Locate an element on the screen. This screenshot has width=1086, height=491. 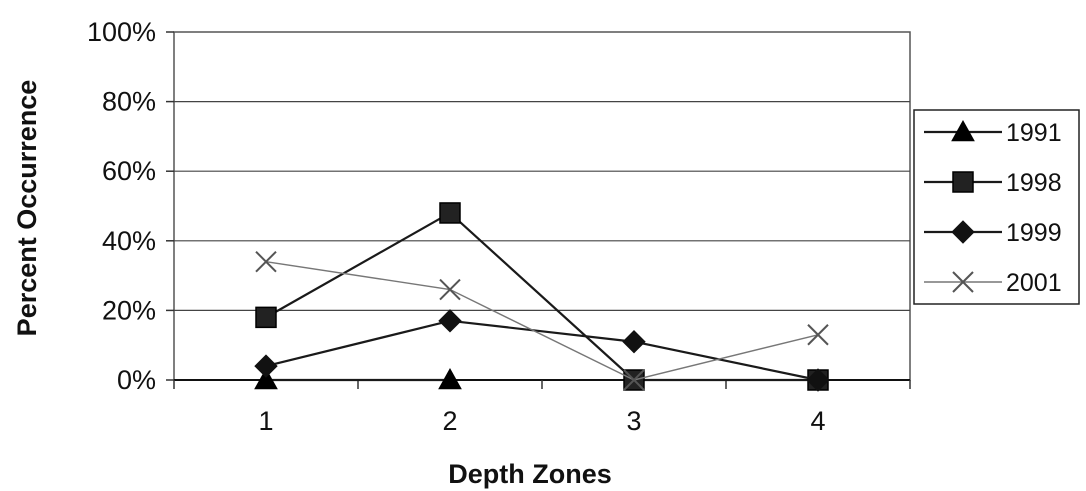
x-axis-ticks: 1 2 3 4 is located at coordinates (542, 407).